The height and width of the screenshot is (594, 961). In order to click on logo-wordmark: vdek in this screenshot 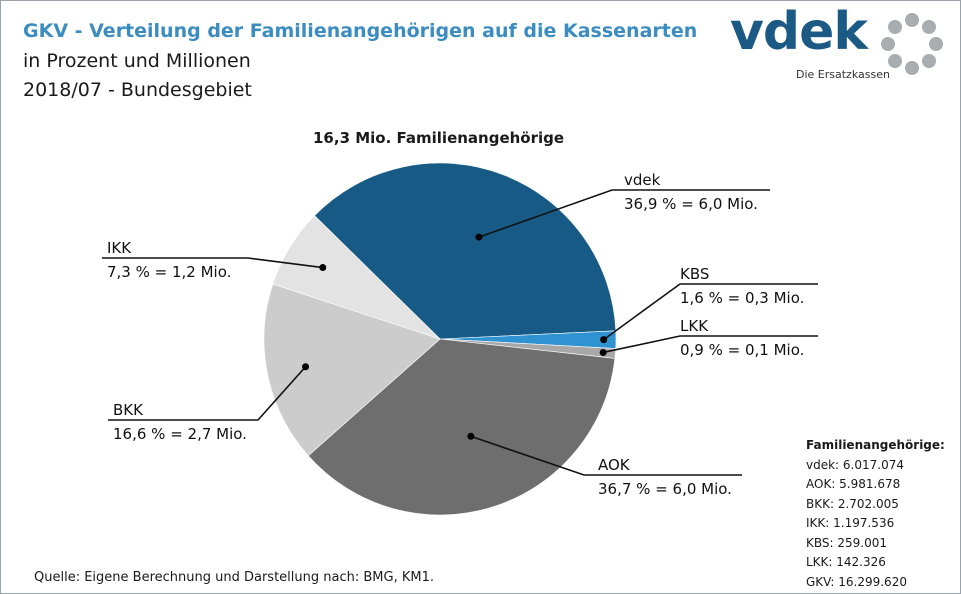, I will do `click(799, 32)`.